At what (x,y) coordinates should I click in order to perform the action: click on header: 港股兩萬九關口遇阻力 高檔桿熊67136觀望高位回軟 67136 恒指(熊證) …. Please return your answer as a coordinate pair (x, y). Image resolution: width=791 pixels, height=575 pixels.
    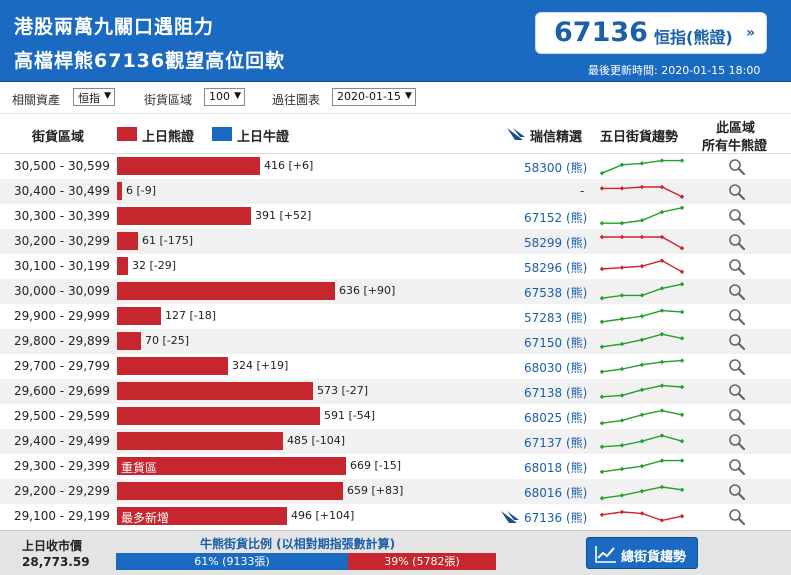
    Looking at the image, I should click on (395, 41).